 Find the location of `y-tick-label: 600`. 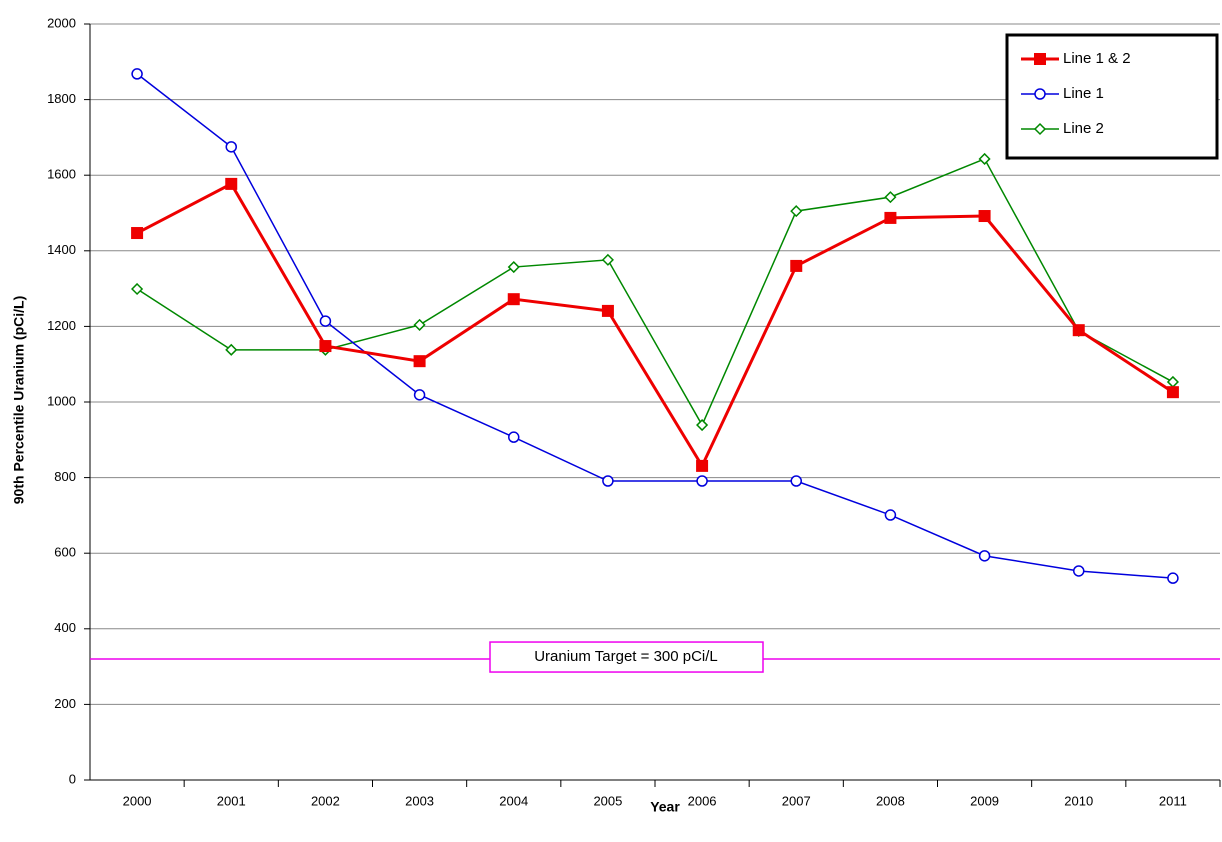

y-tick-label: 600 is located at coordinates (65, 552).